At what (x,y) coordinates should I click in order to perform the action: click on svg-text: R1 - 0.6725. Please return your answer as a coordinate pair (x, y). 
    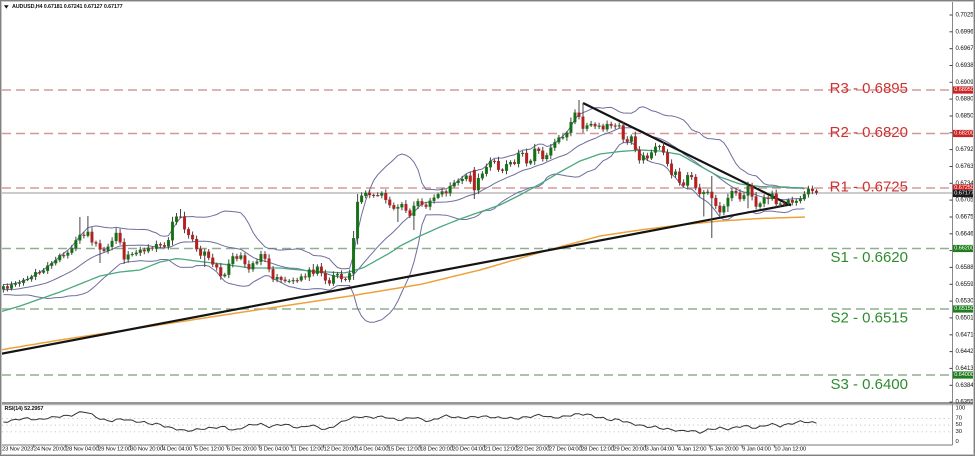
    Looking at the image, I should click on (869, 187).